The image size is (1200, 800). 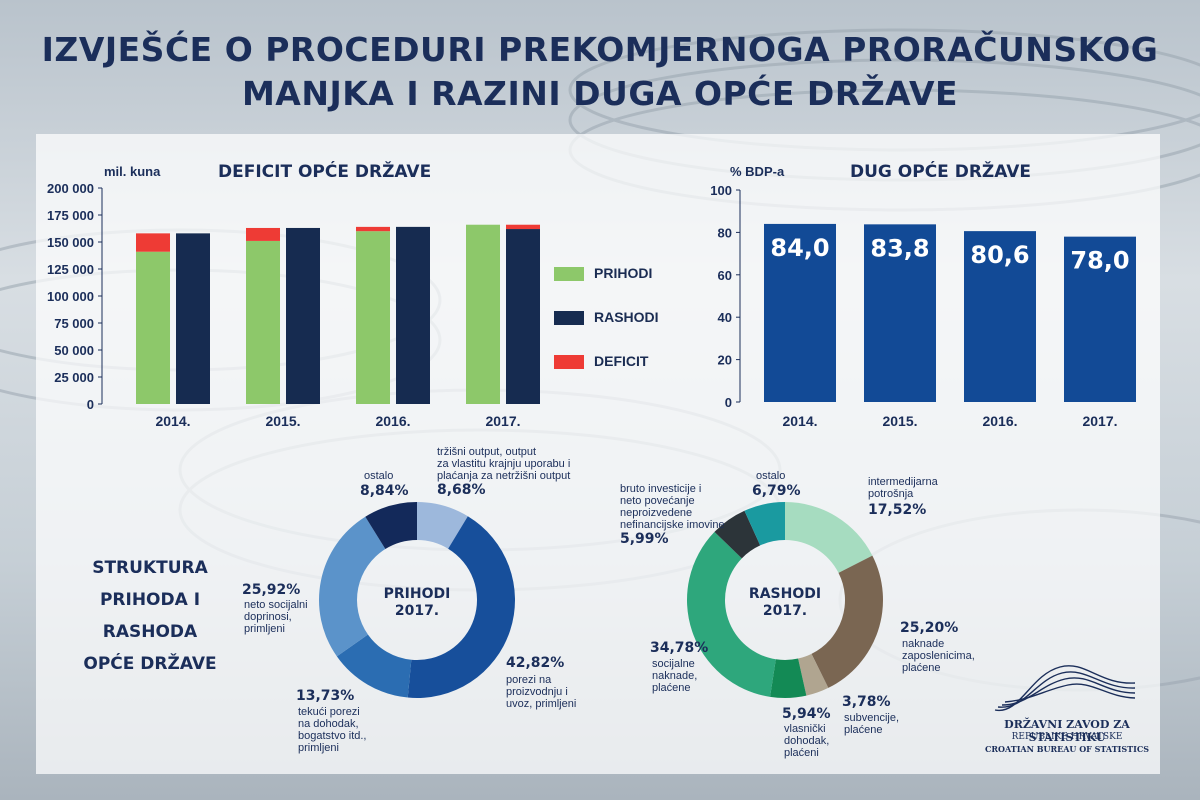 I want to click on legend-prihodi-label: PRIHODI, so click(x=623, y=273).